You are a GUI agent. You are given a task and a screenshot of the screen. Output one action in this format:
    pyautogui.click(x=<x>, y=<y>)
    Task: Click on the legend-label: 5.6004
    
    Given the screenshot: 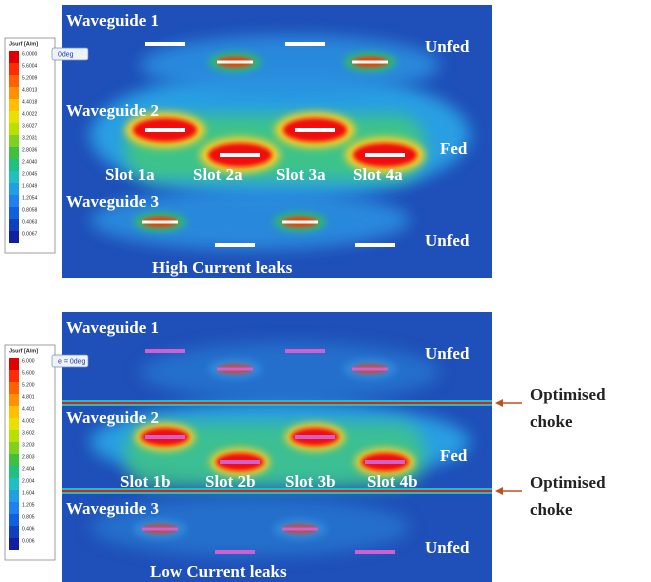 What is the action you would take?
    pyautogui.click(x=30, y=66)
    